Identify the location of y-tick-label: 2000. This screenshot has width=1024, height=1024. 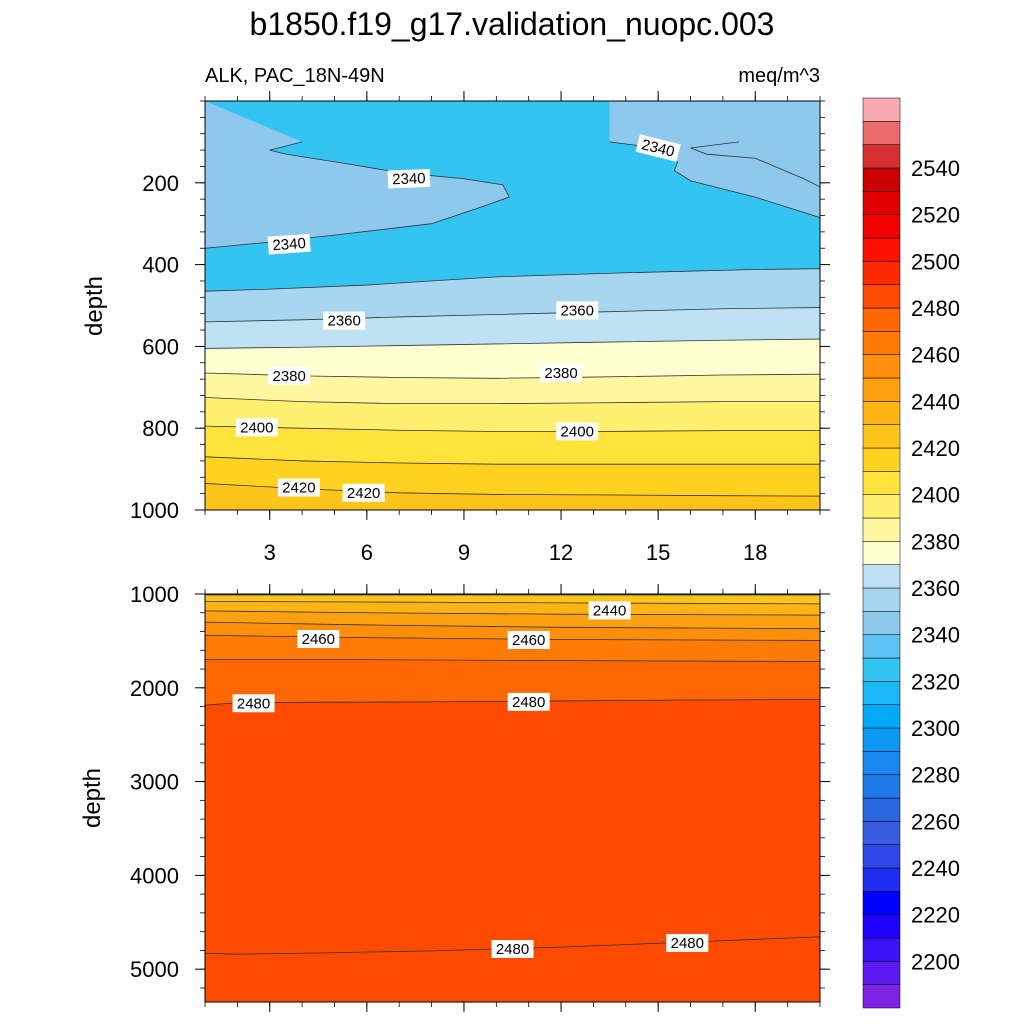
(154, 688).